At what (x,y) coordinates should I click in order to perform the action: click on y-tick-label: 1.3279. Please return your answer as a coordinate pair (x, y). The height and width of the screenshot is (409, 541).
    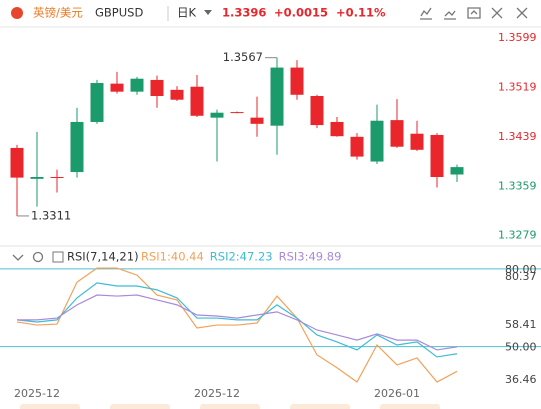
    Looking at the image, I should click on (517, 235).